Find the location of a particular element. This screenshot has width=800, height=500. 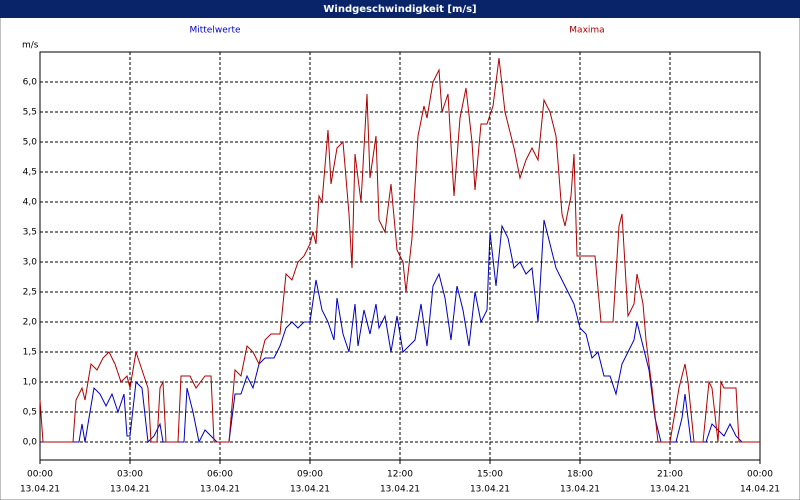

y-tick-label: 1,0 is located at coordinates (30, 383).